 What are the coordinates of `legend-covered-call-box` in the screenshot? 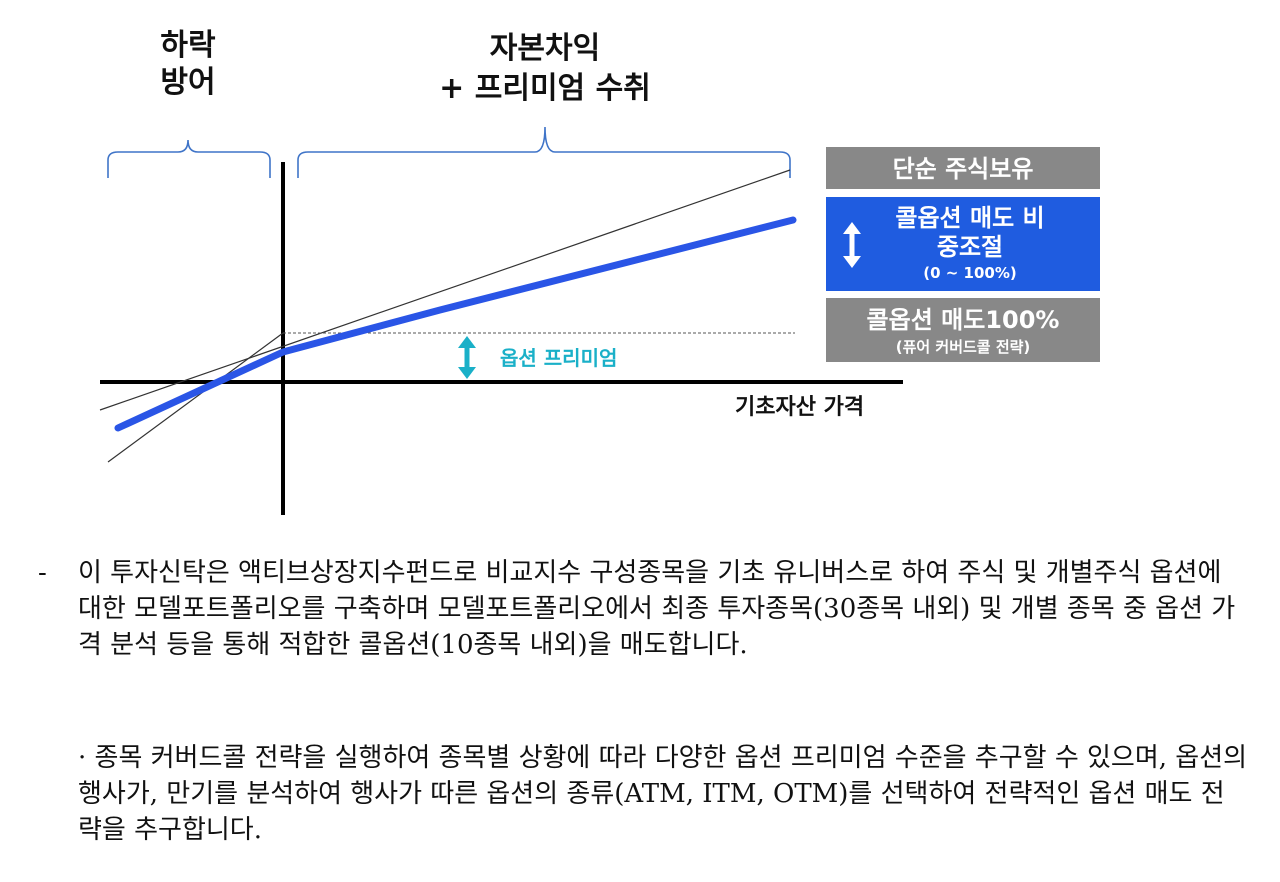 It's located at (963, 330).